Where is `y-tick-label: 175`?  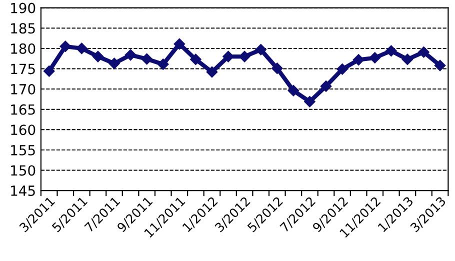
y-tick-label: 175 is located at coordinates (23, 69).